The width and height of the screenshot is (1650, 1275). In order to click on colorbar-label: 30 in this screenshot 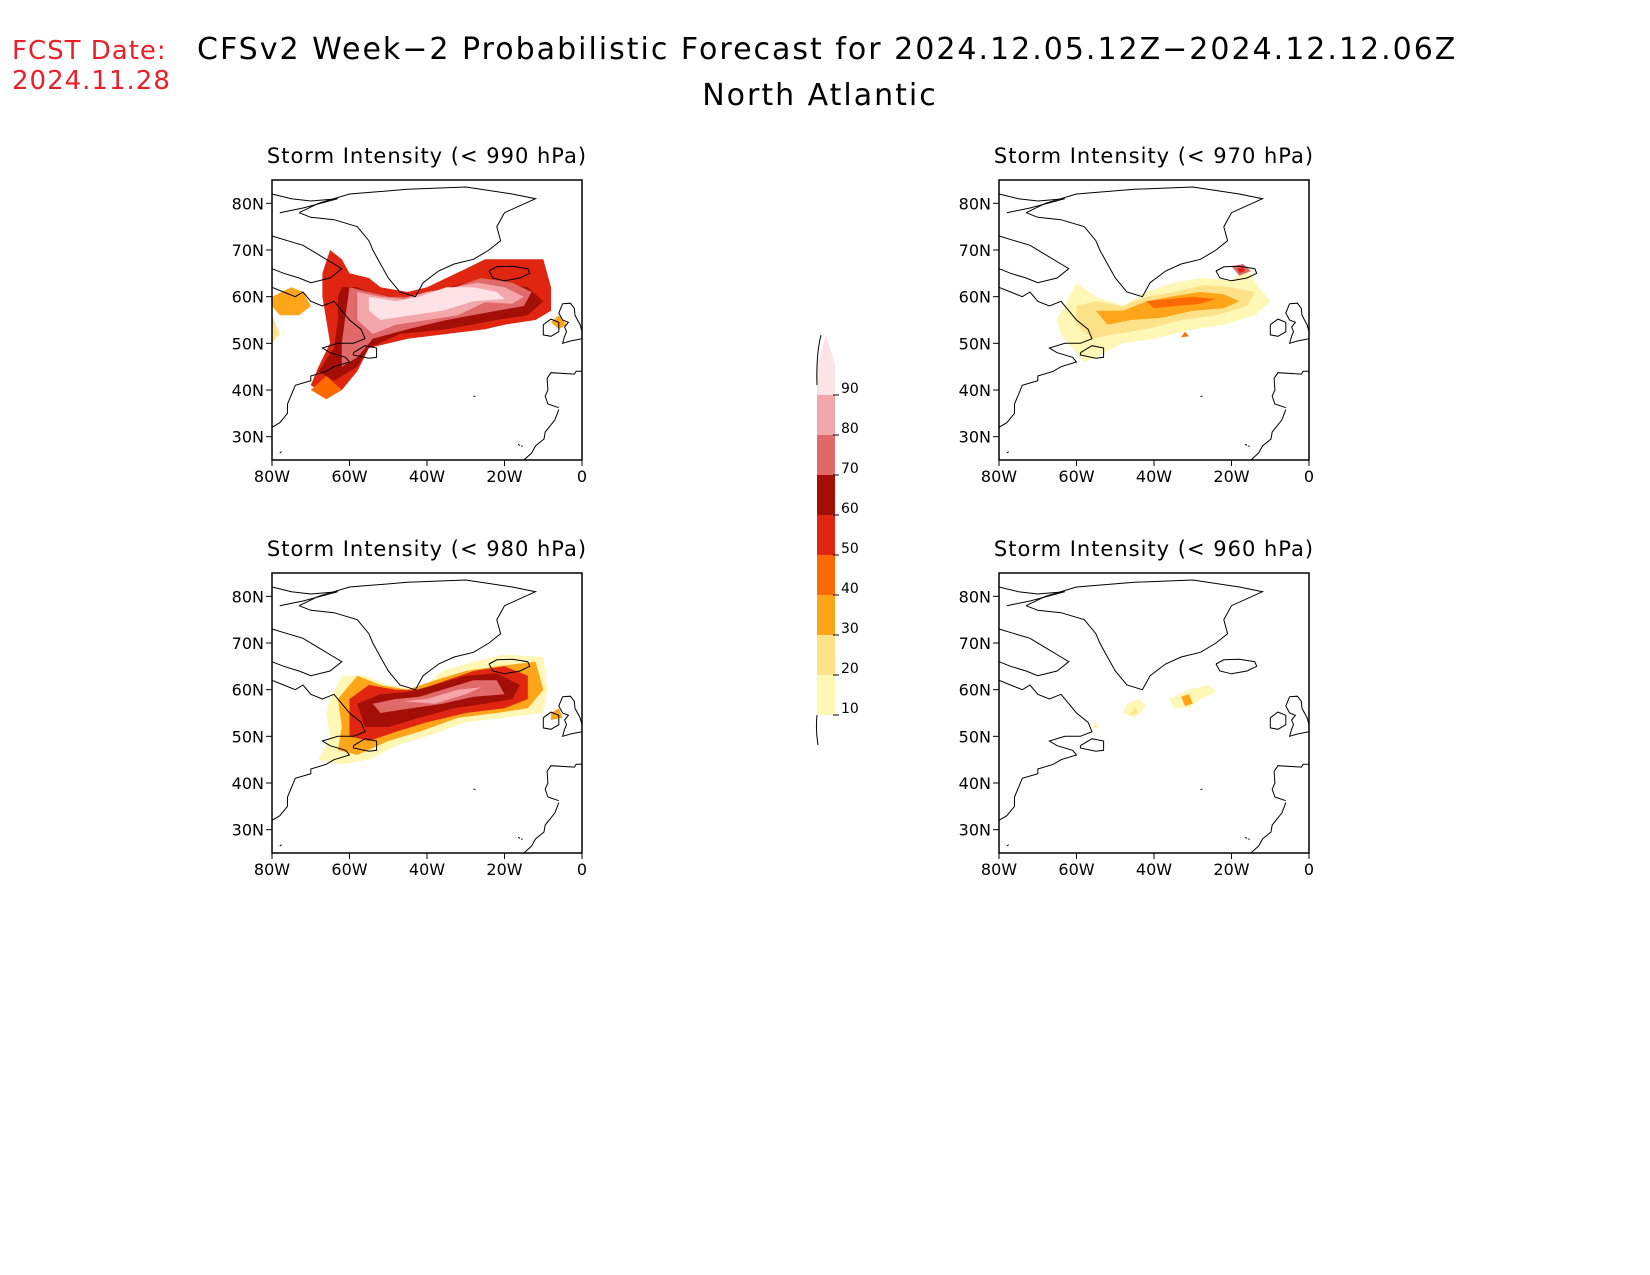, I will do `click(850, 629)`.